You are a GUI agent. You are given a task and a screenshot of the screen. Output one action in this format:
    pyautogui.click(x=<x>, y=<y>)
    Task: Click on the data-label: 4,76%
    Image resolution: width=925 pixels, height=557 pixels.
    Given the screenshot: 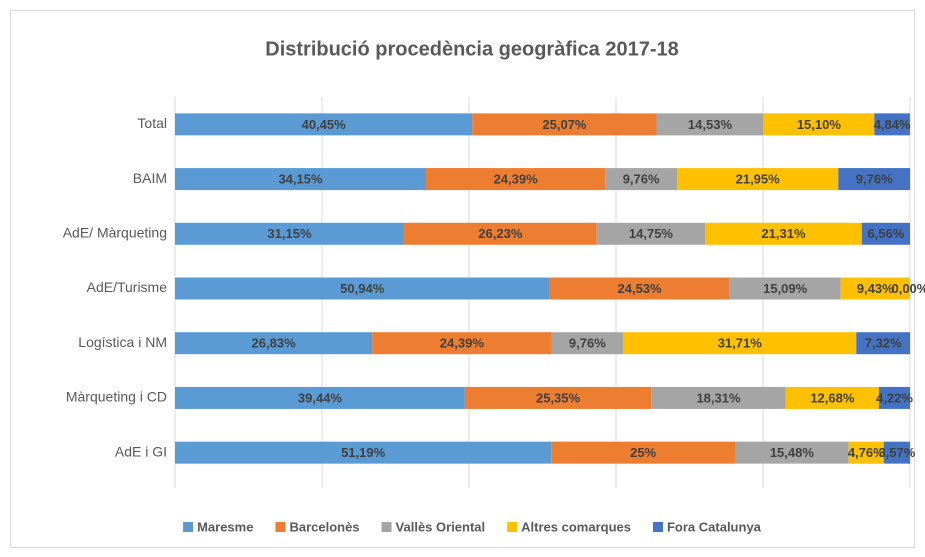 What is the action you would take?
    pyautogui.click(x=866, y=452)
    